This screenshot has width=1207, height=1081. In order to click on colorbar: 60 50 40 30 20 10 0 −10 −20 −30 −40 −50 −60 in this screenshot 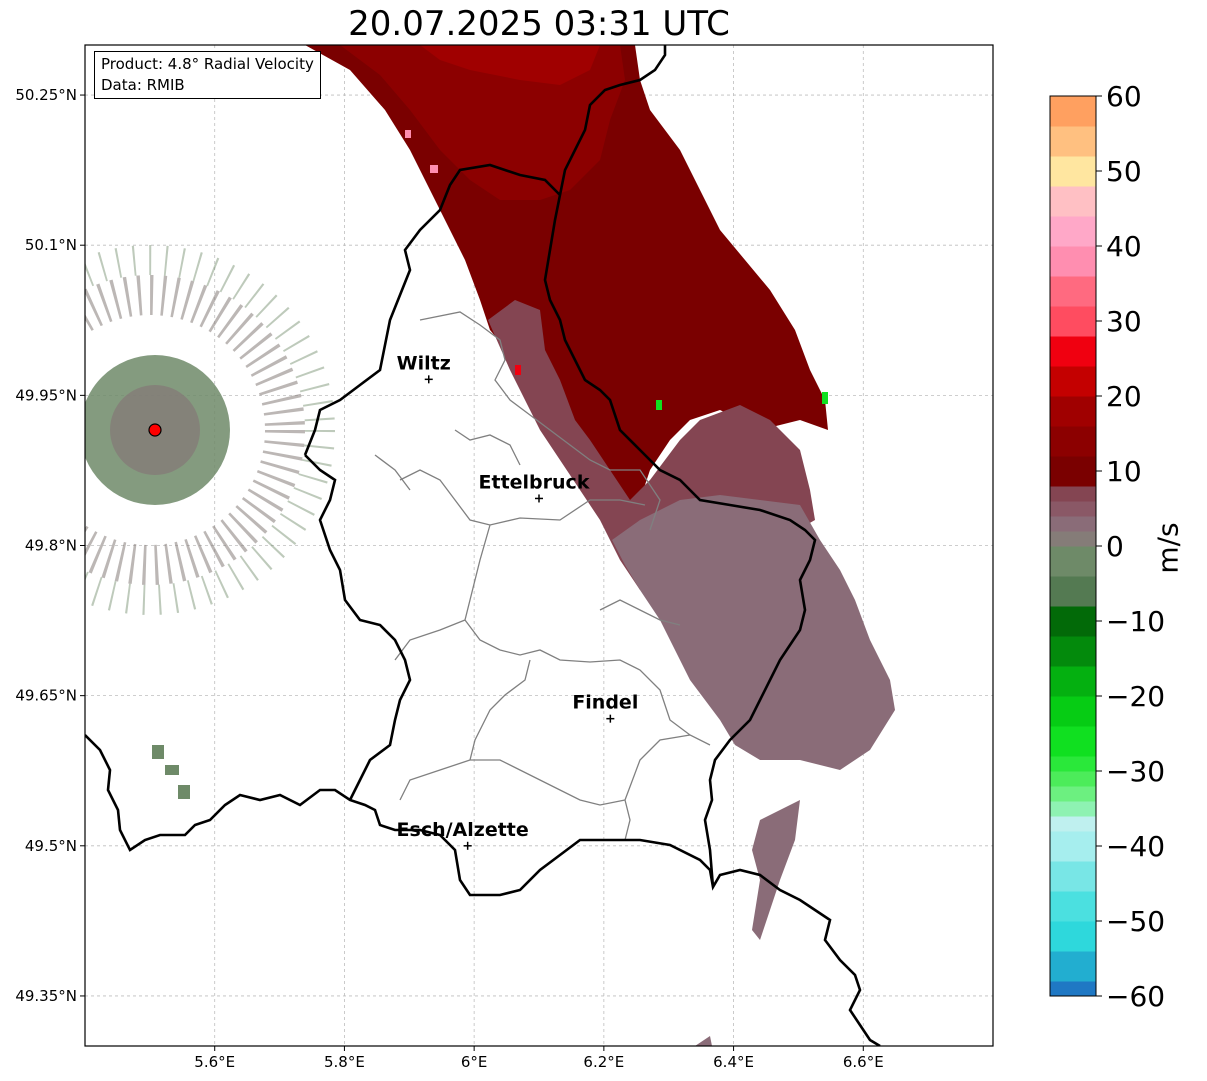, I will do `click(1107, 546)`.